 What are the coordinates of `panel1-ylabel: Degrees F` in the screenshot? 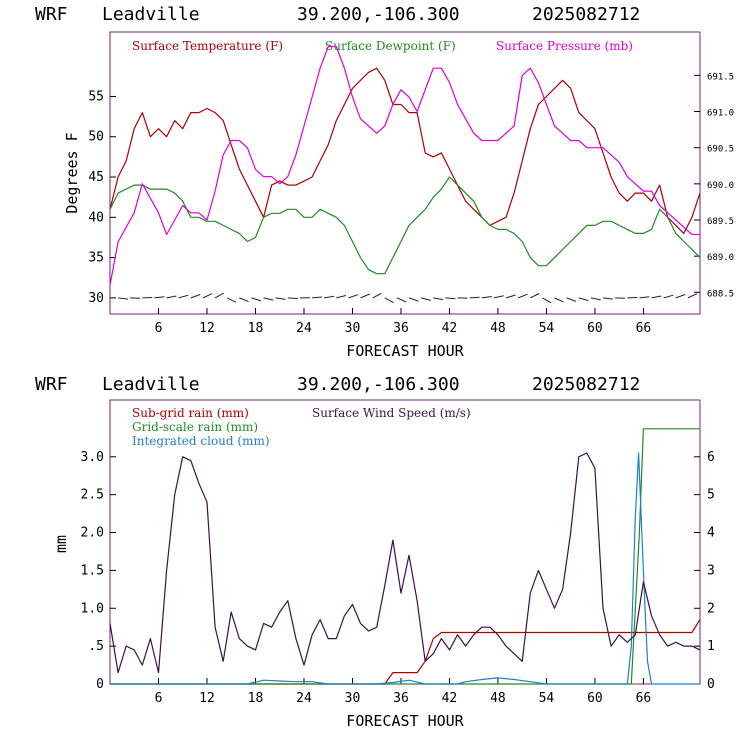 It's located at (72, 172).